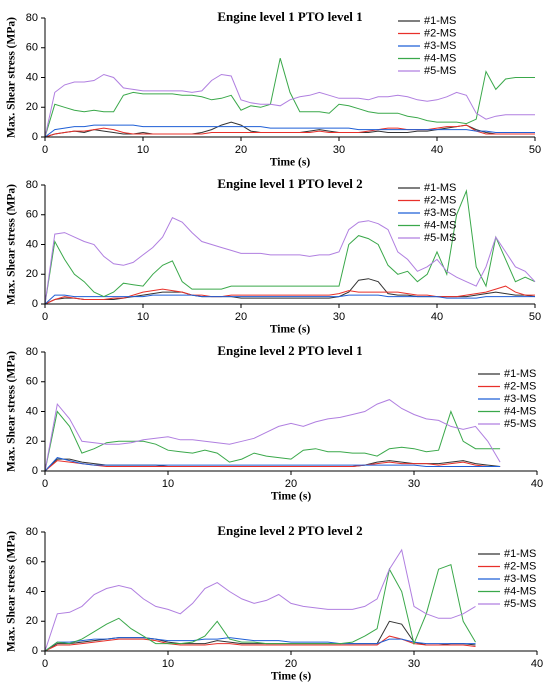 This screenshot has height=692, width=550. I want to click on chart-title: Engine level 1 PTO level 2, so click(289, 183).